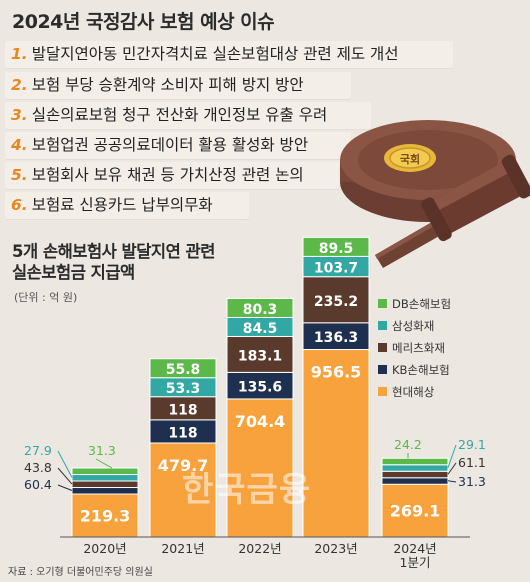  I want to click on legend-item-samsung: 삼성화재, so click(406, 326).